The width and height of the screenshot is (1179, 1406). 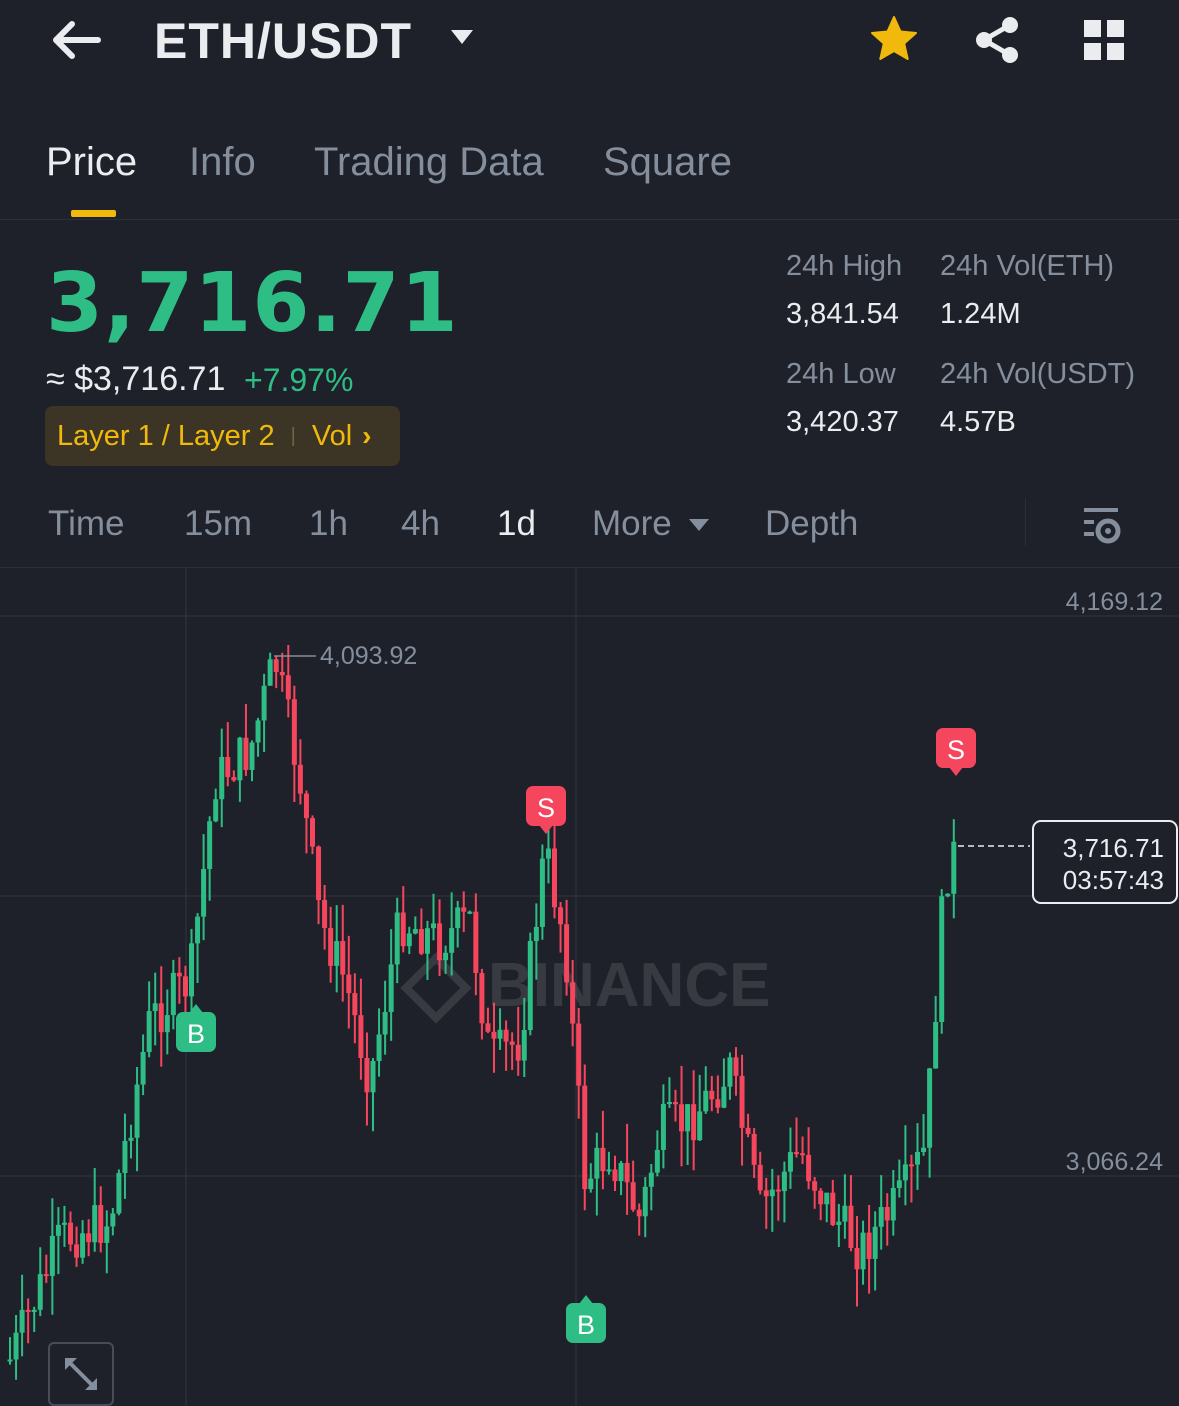 I want to click on y-axis-label-top: 4,169.12, so click(x=1114, y=602).